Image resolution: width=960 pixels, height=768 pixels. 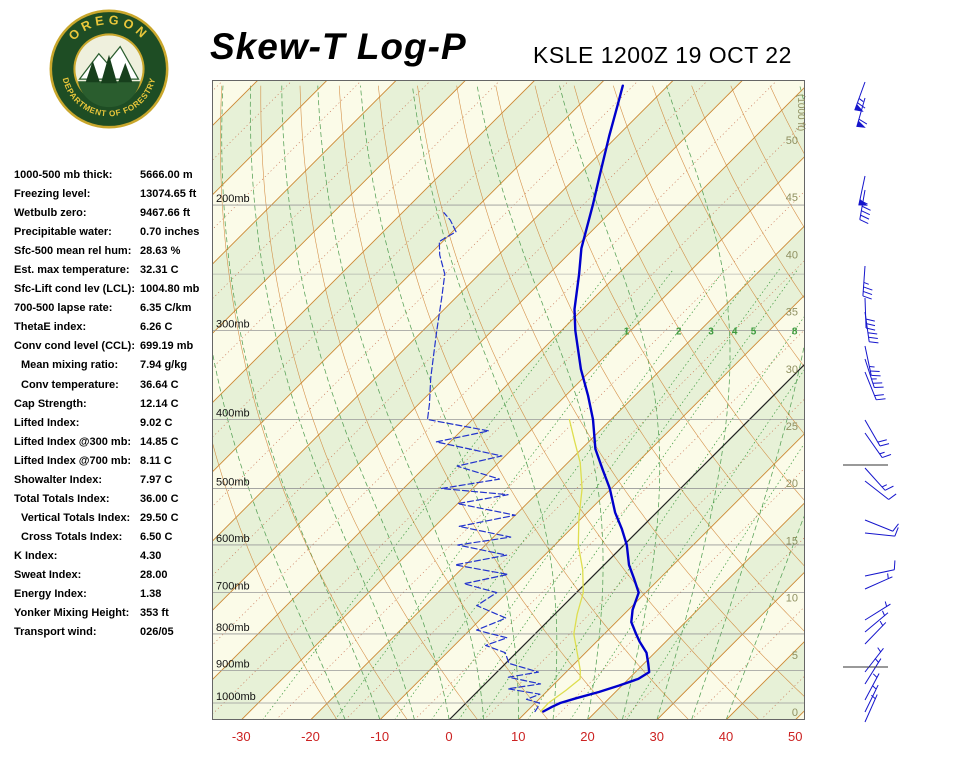 I want to click on index-label: Transport wind:, so click(x=55, y=632).